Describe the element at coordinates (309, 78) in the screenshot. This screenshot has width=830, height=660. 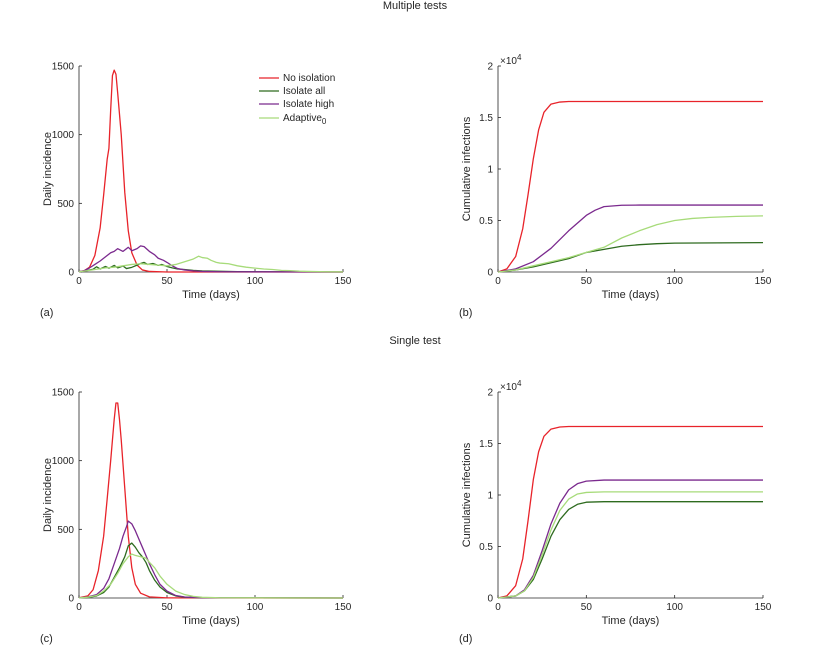
I see `legend-label-no-isolation: No isolation` at that location.